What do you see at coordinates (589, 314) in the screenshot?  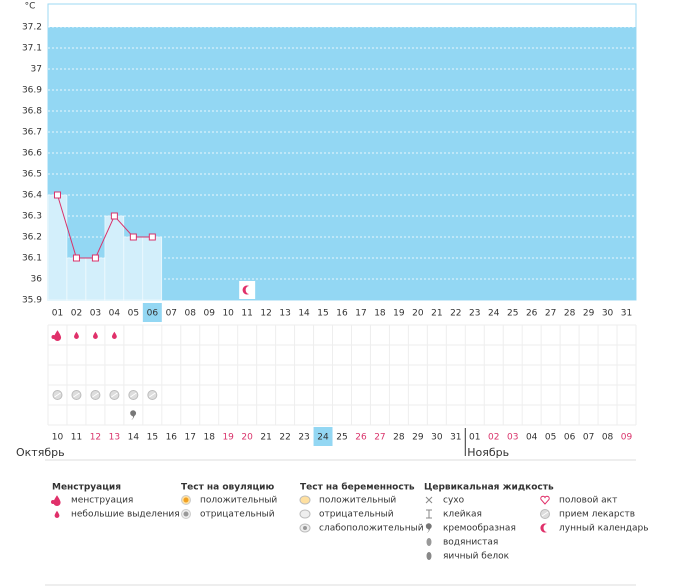 I see `x-tick-label: 29` at bounding box center [589, 314].